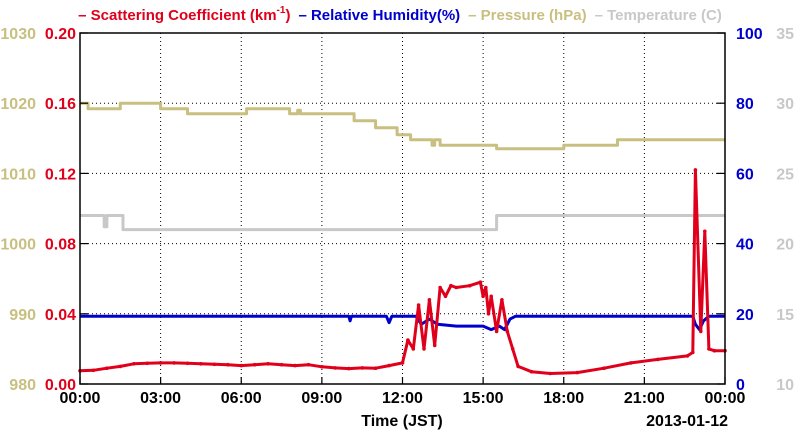 The width and height of the screenshot is (800, 434). I want to click on y-tick-label: 0.20, so click(60, 34).